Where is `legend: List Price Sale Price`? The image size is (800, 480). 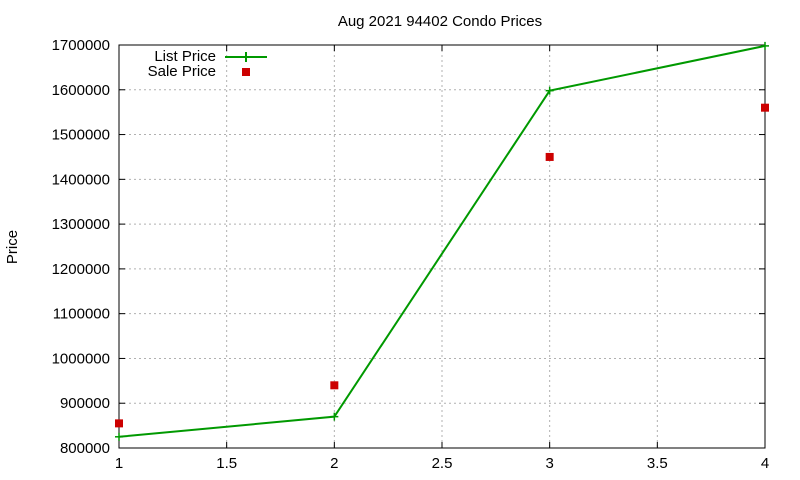
legend: List Price Sale Price is located at coordinates (207, 64).